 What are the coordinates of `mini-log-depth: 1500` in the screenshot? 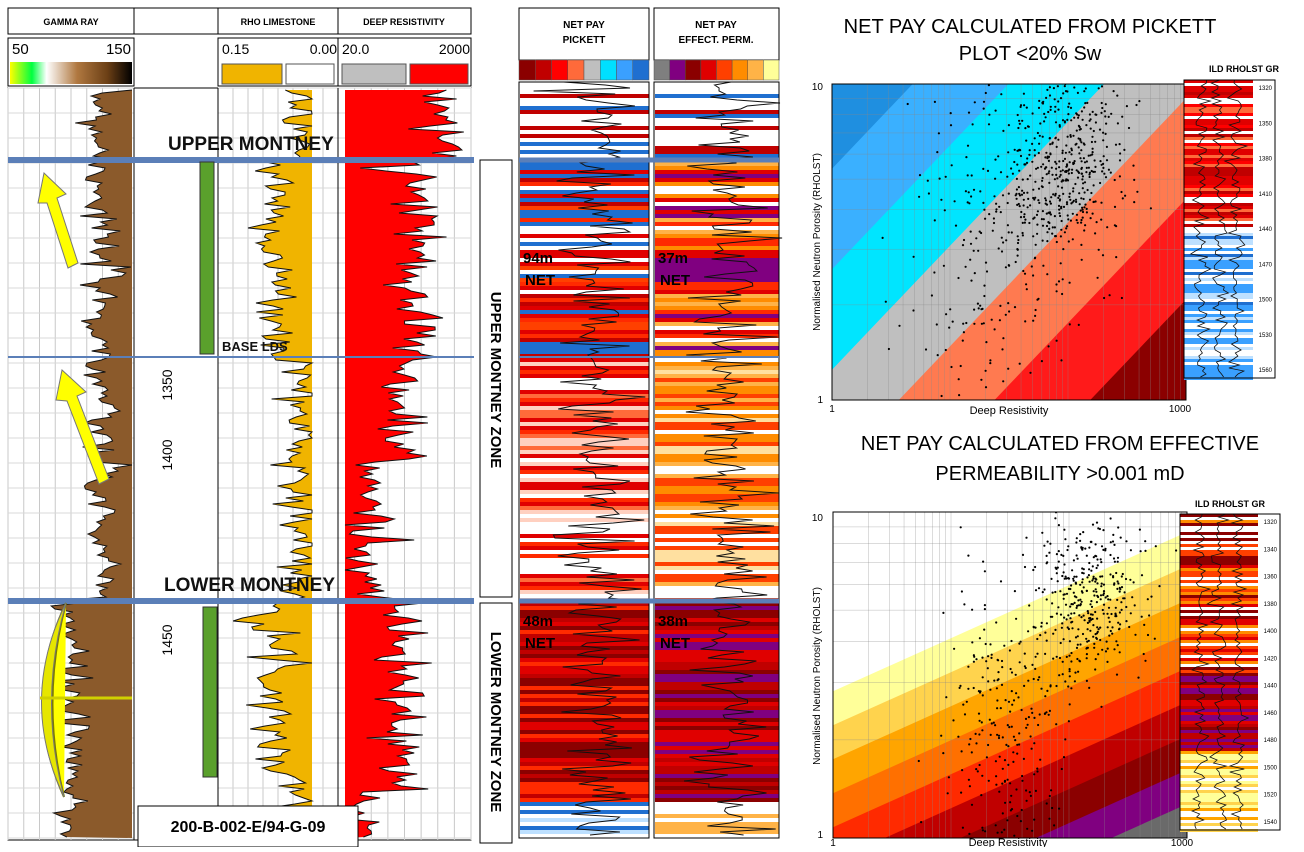 It's located at (1271, 768).